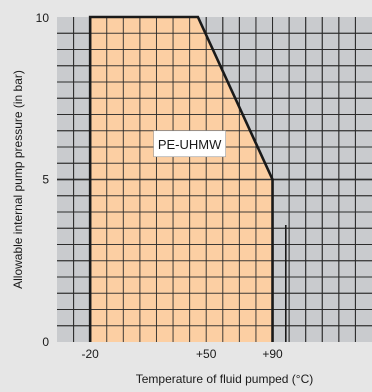 This screenshot has width=372, height=392. What do you see at coordinates (43, 18) in the screenshot?
I see `y-tick-label: 10` at bounding box center [43, 18].